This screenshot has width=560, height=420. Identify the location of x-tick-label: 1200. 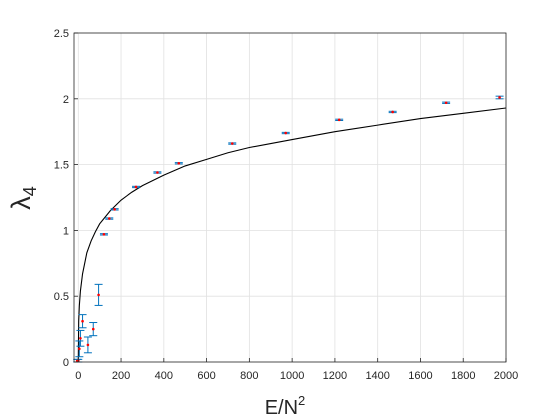
(335, 376).